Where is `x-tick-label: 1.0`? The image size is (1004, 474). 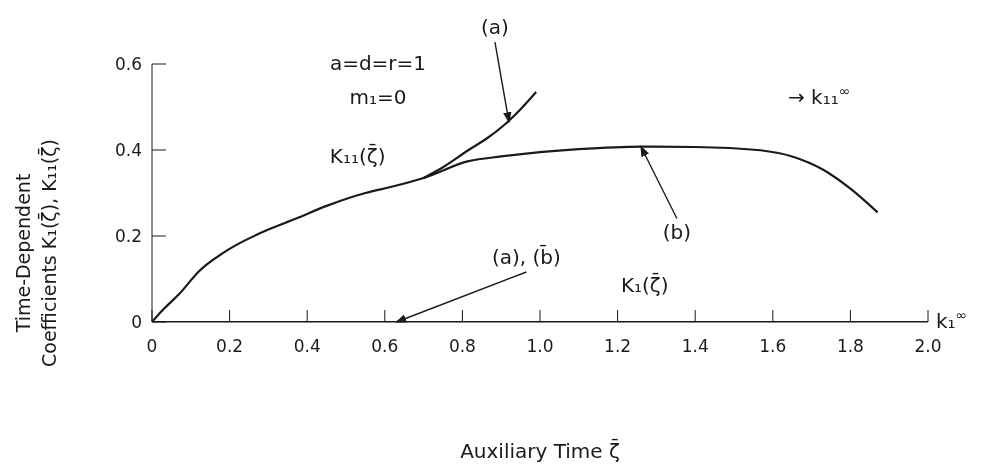 x-tick-label: 1.0 is located at coordinates (540, 346).